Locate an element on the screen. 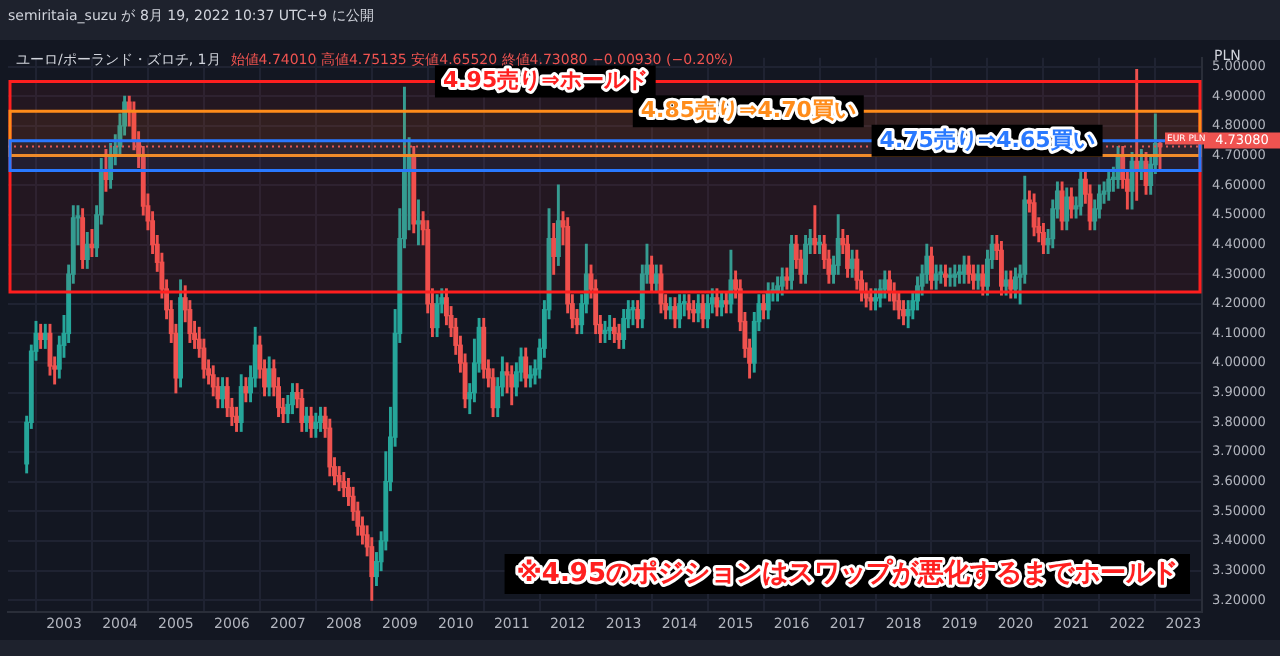 This screenshot has width=1280, height=656. band-label: 4.85売り⇒4.70買い is located at coordinates (748, 109).